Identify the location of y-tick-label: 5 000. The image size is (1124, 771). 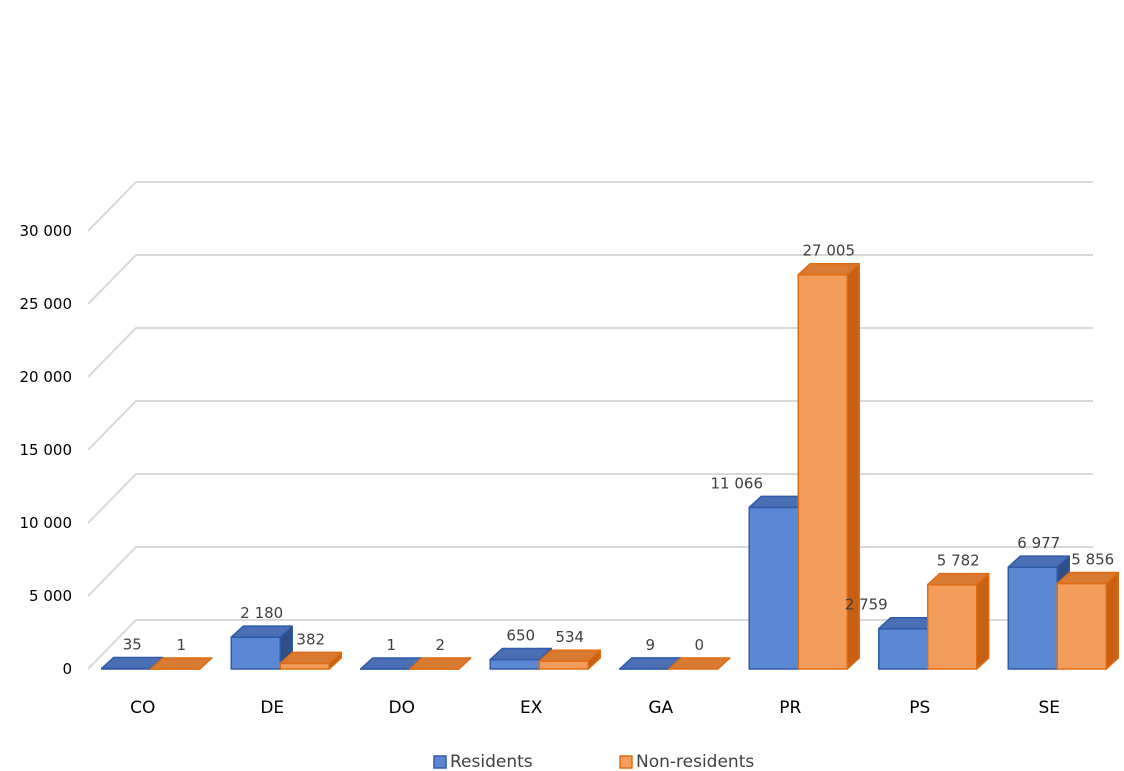
(50, 596).